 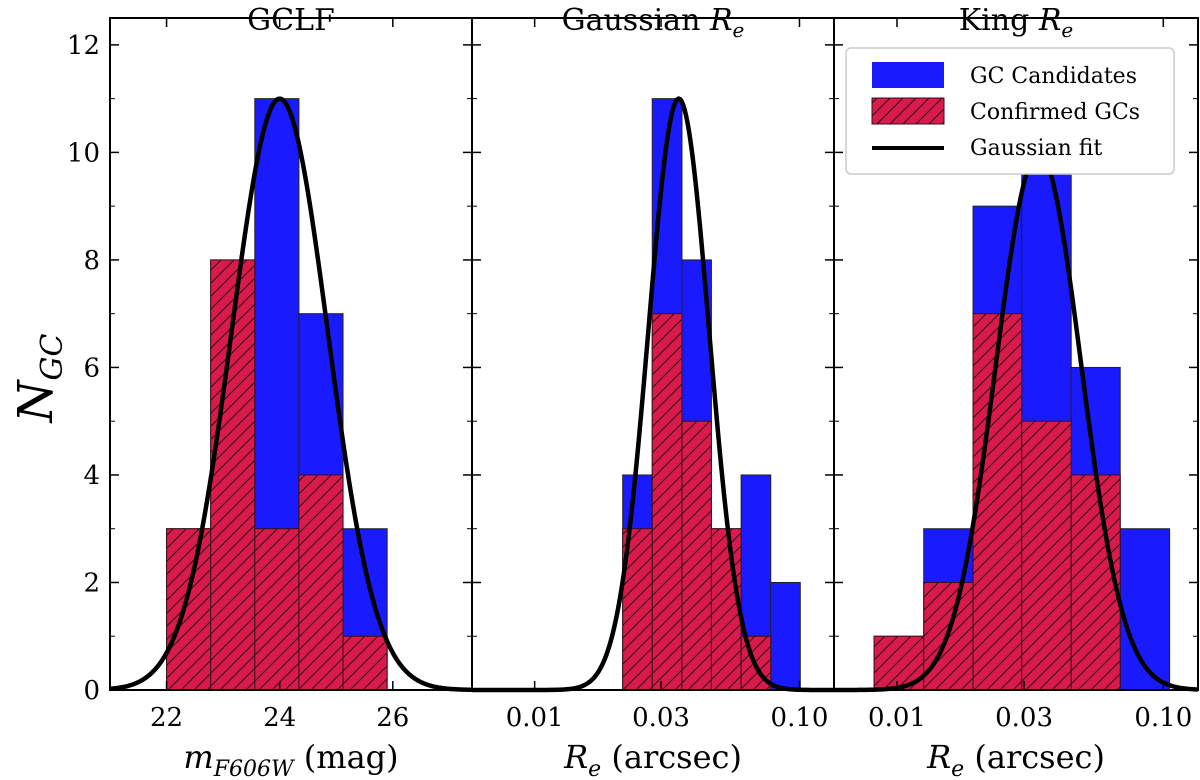 I want to click on y-tick-label: 12, so click(x=83, y=46).